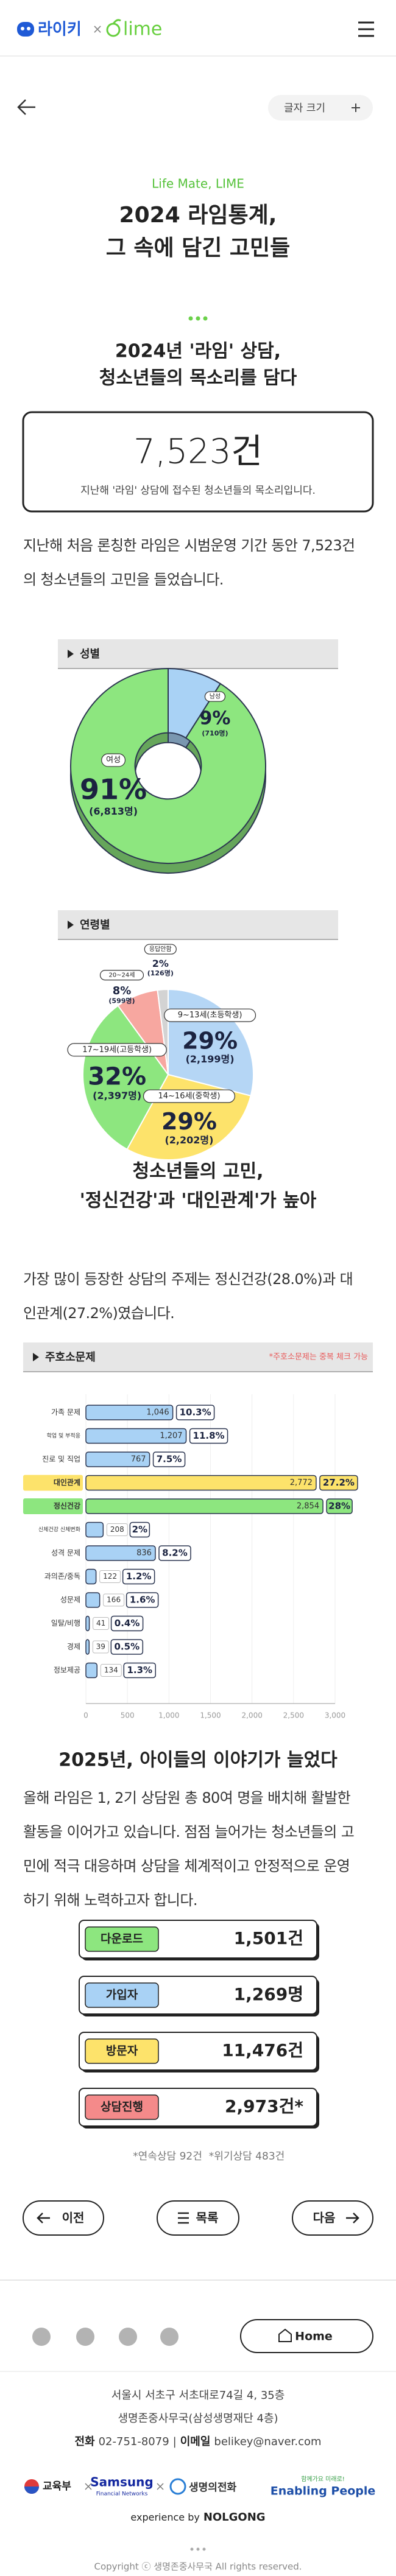 This screenshot has width=396, height=2576. What do you see at coordinates (110, 1900) in the screenshot?
I see `paragraph-line: 하기 위해 노력하고자 합니다.` at bounding box center [110, 1900].